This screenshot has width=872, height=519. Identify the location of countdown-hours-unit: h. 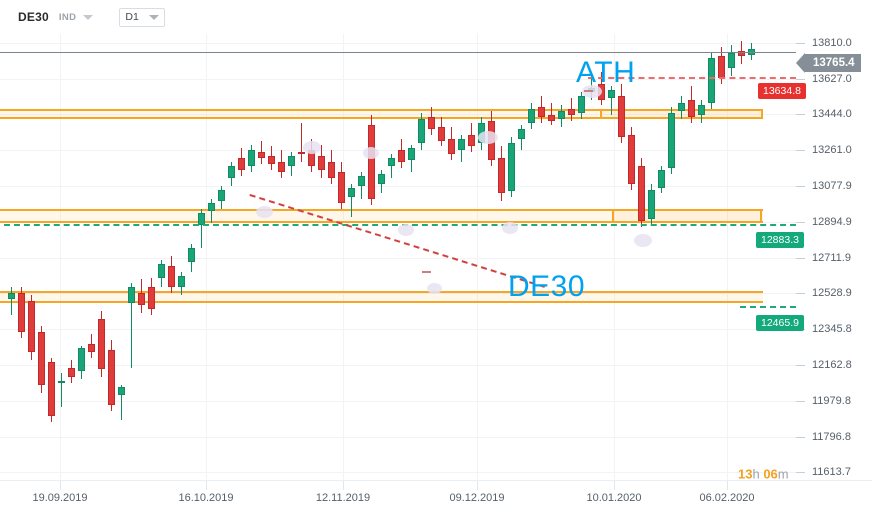
(758, 474).